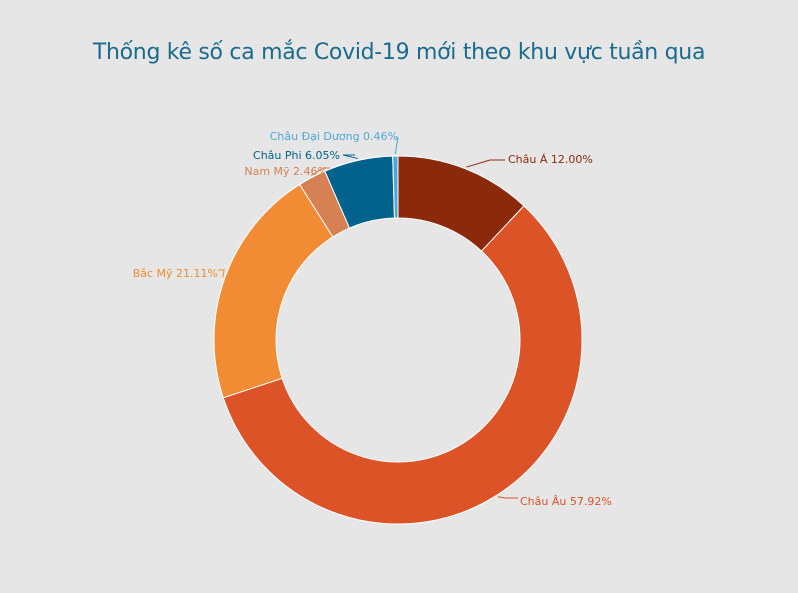 This screenshot has width=798, height=593. What do you see at coordinates (296, 155) in the screenshot?
I see `slice-label-4: Châu Phi 6.05%` at bounding box center [296, 155].